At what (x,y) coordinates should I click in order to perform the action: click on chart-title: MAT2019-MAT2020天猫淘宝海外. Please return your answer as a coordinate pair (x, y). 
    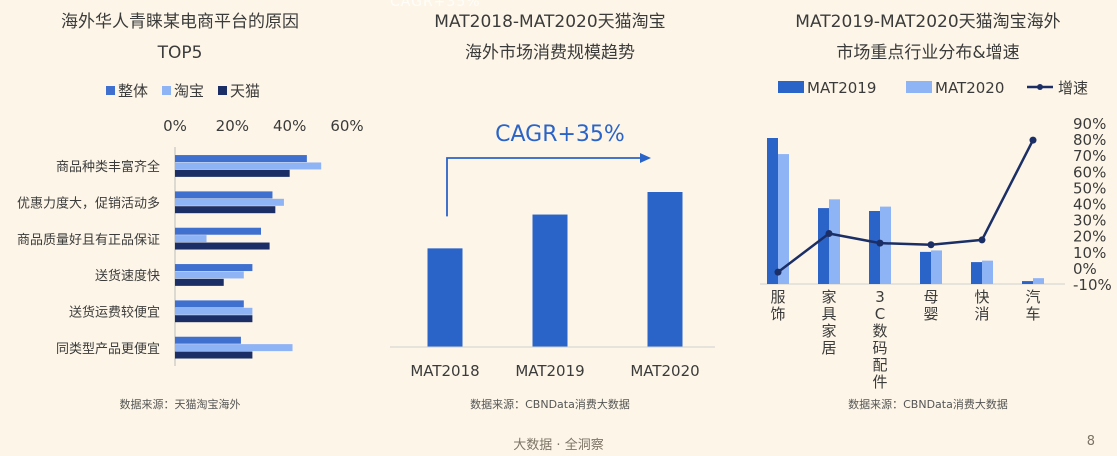
    Looking at the image, I should click on (927, 22).